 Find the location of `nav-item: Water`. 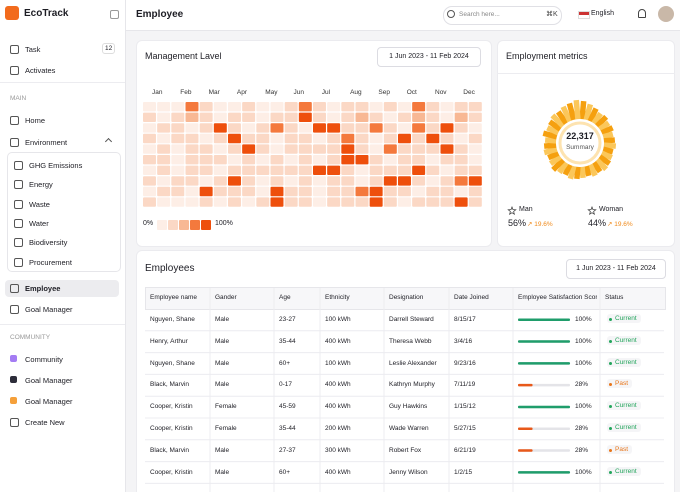

nav-item: Water is located at coordinates (39, 223).